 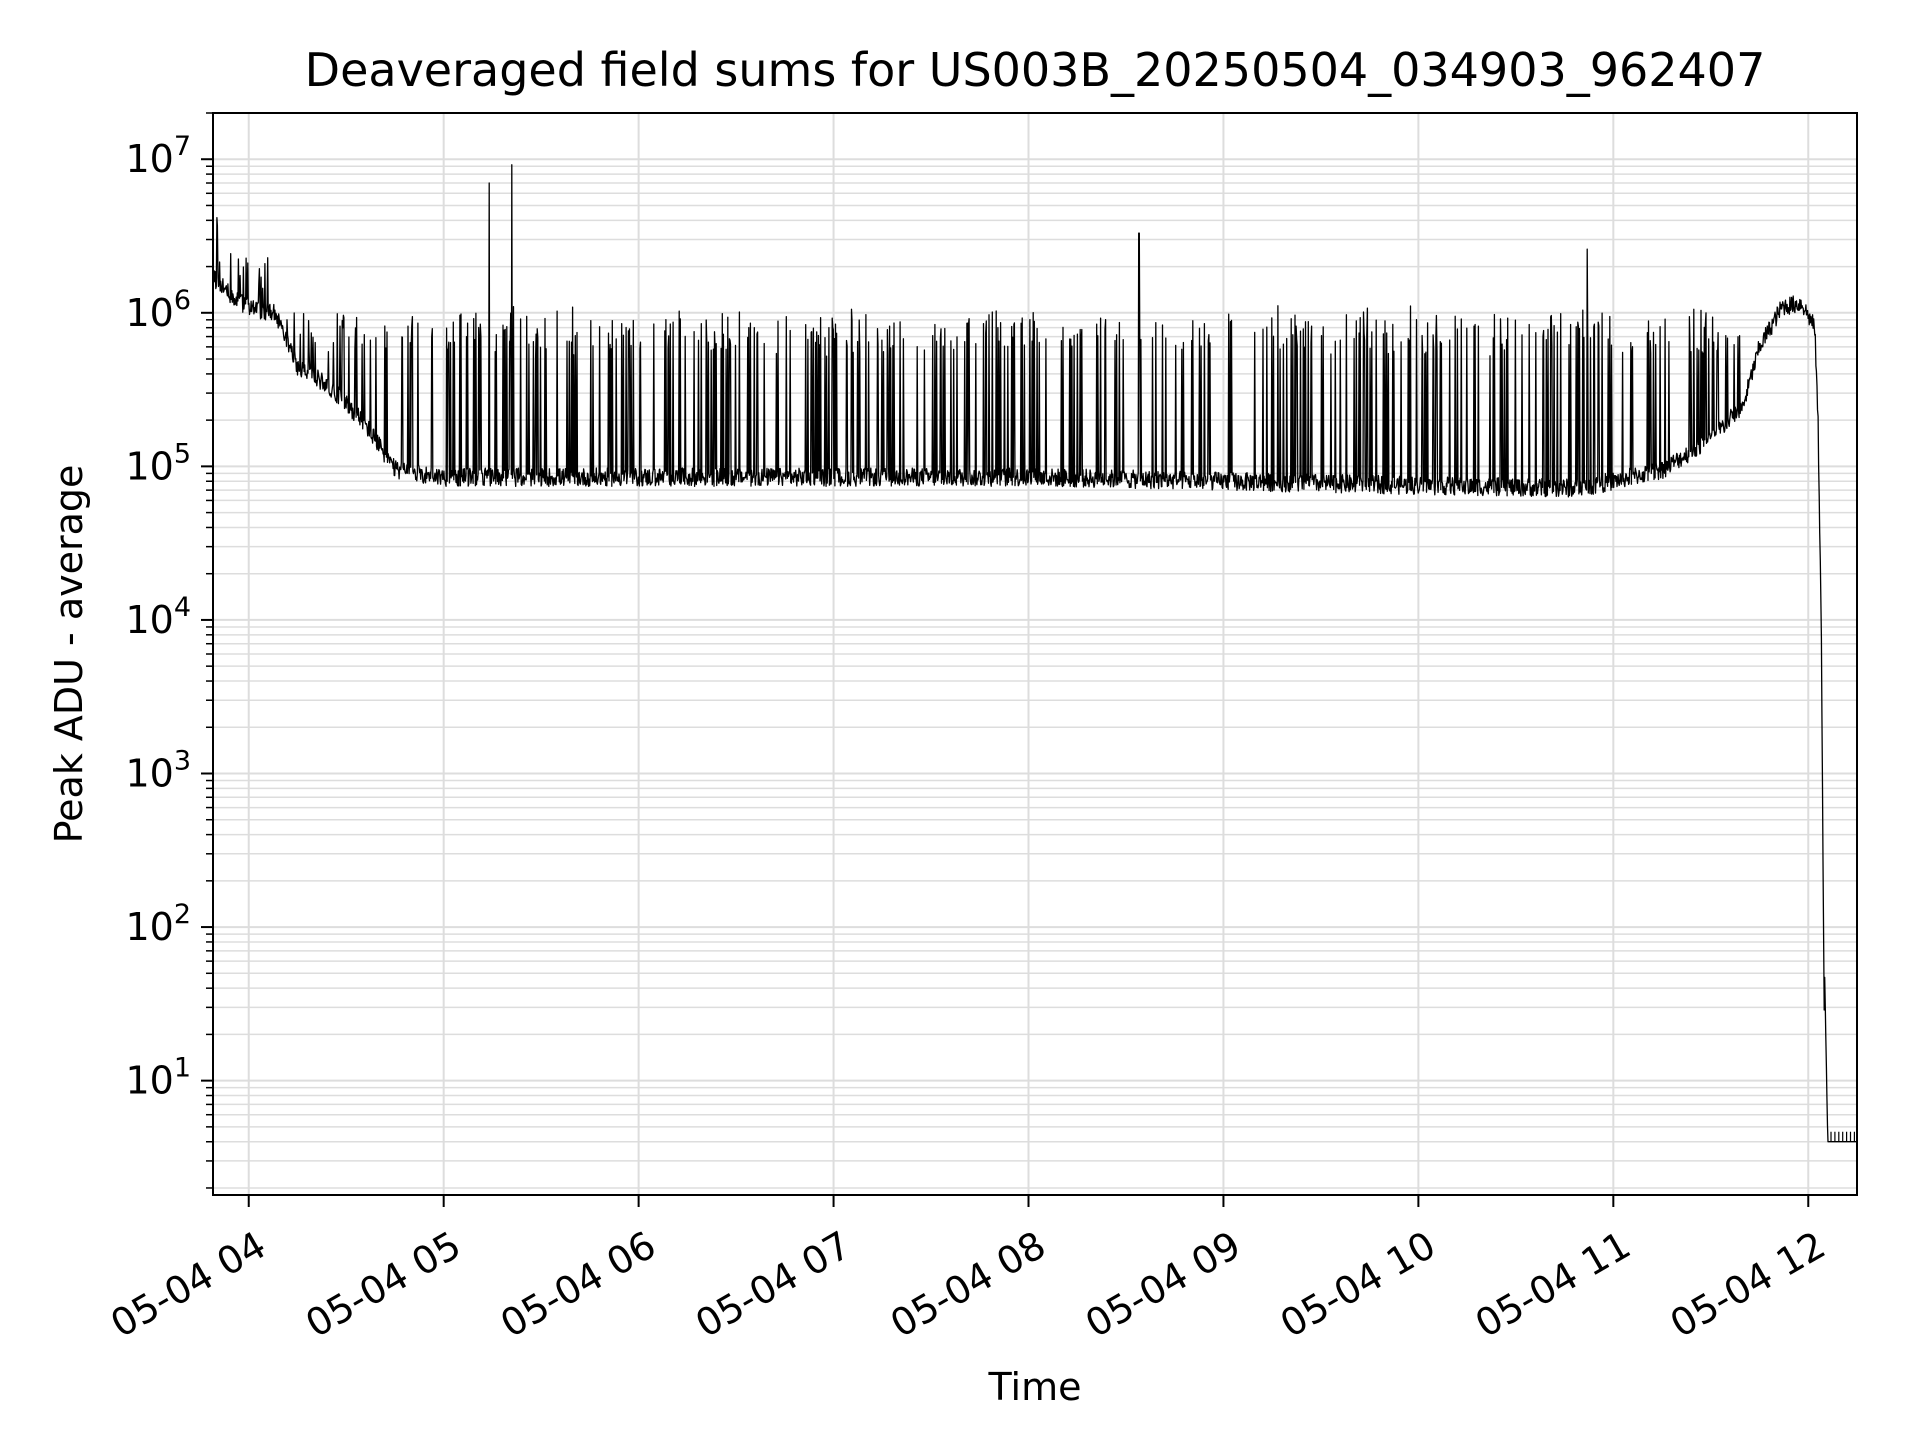 What do you see at coordinates (158, 617) in the screenshot?
I see `y-tick-label: 104` at bounding box center [158, 617].